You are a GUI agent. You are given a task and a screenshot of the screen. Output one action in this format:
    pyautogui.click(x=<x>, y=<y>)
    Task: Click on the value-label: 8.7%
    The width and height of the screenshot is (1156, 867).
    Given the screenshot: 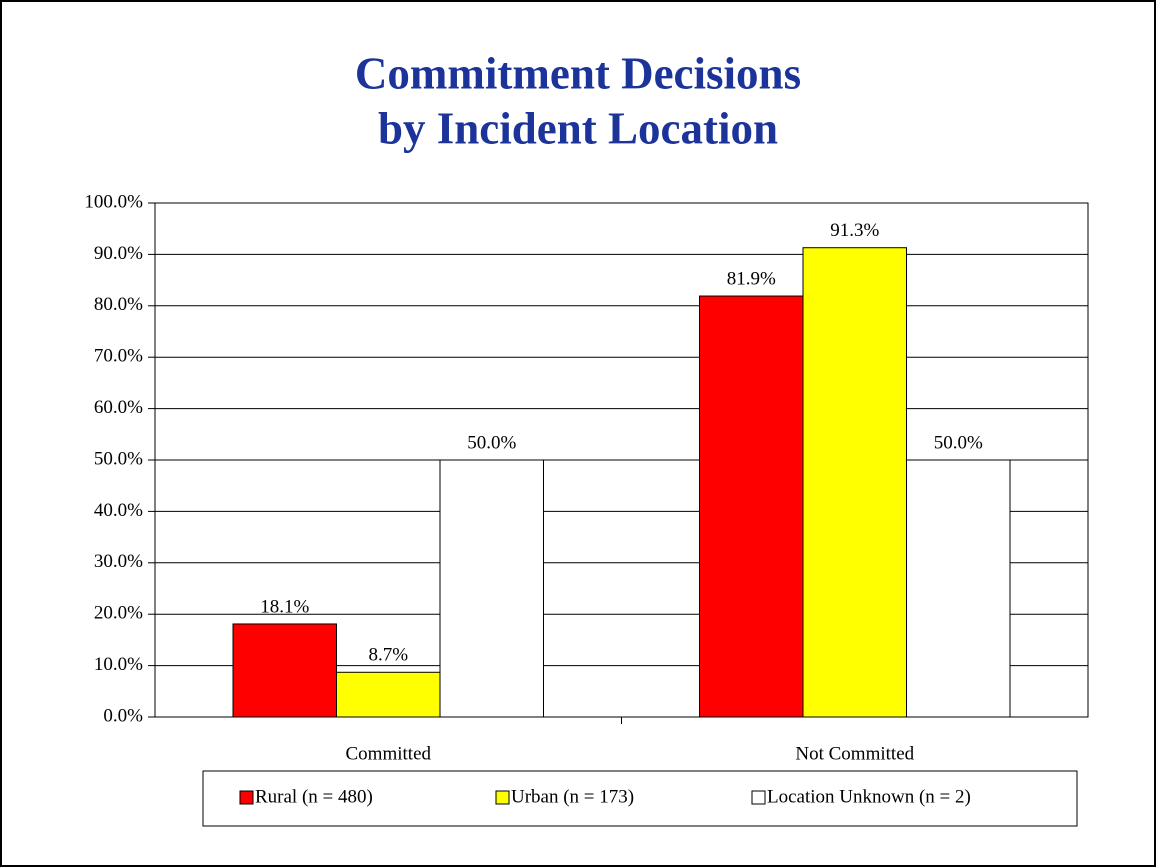 What is the action you would take?
    pyautogui.click(x=388, y=655)
    